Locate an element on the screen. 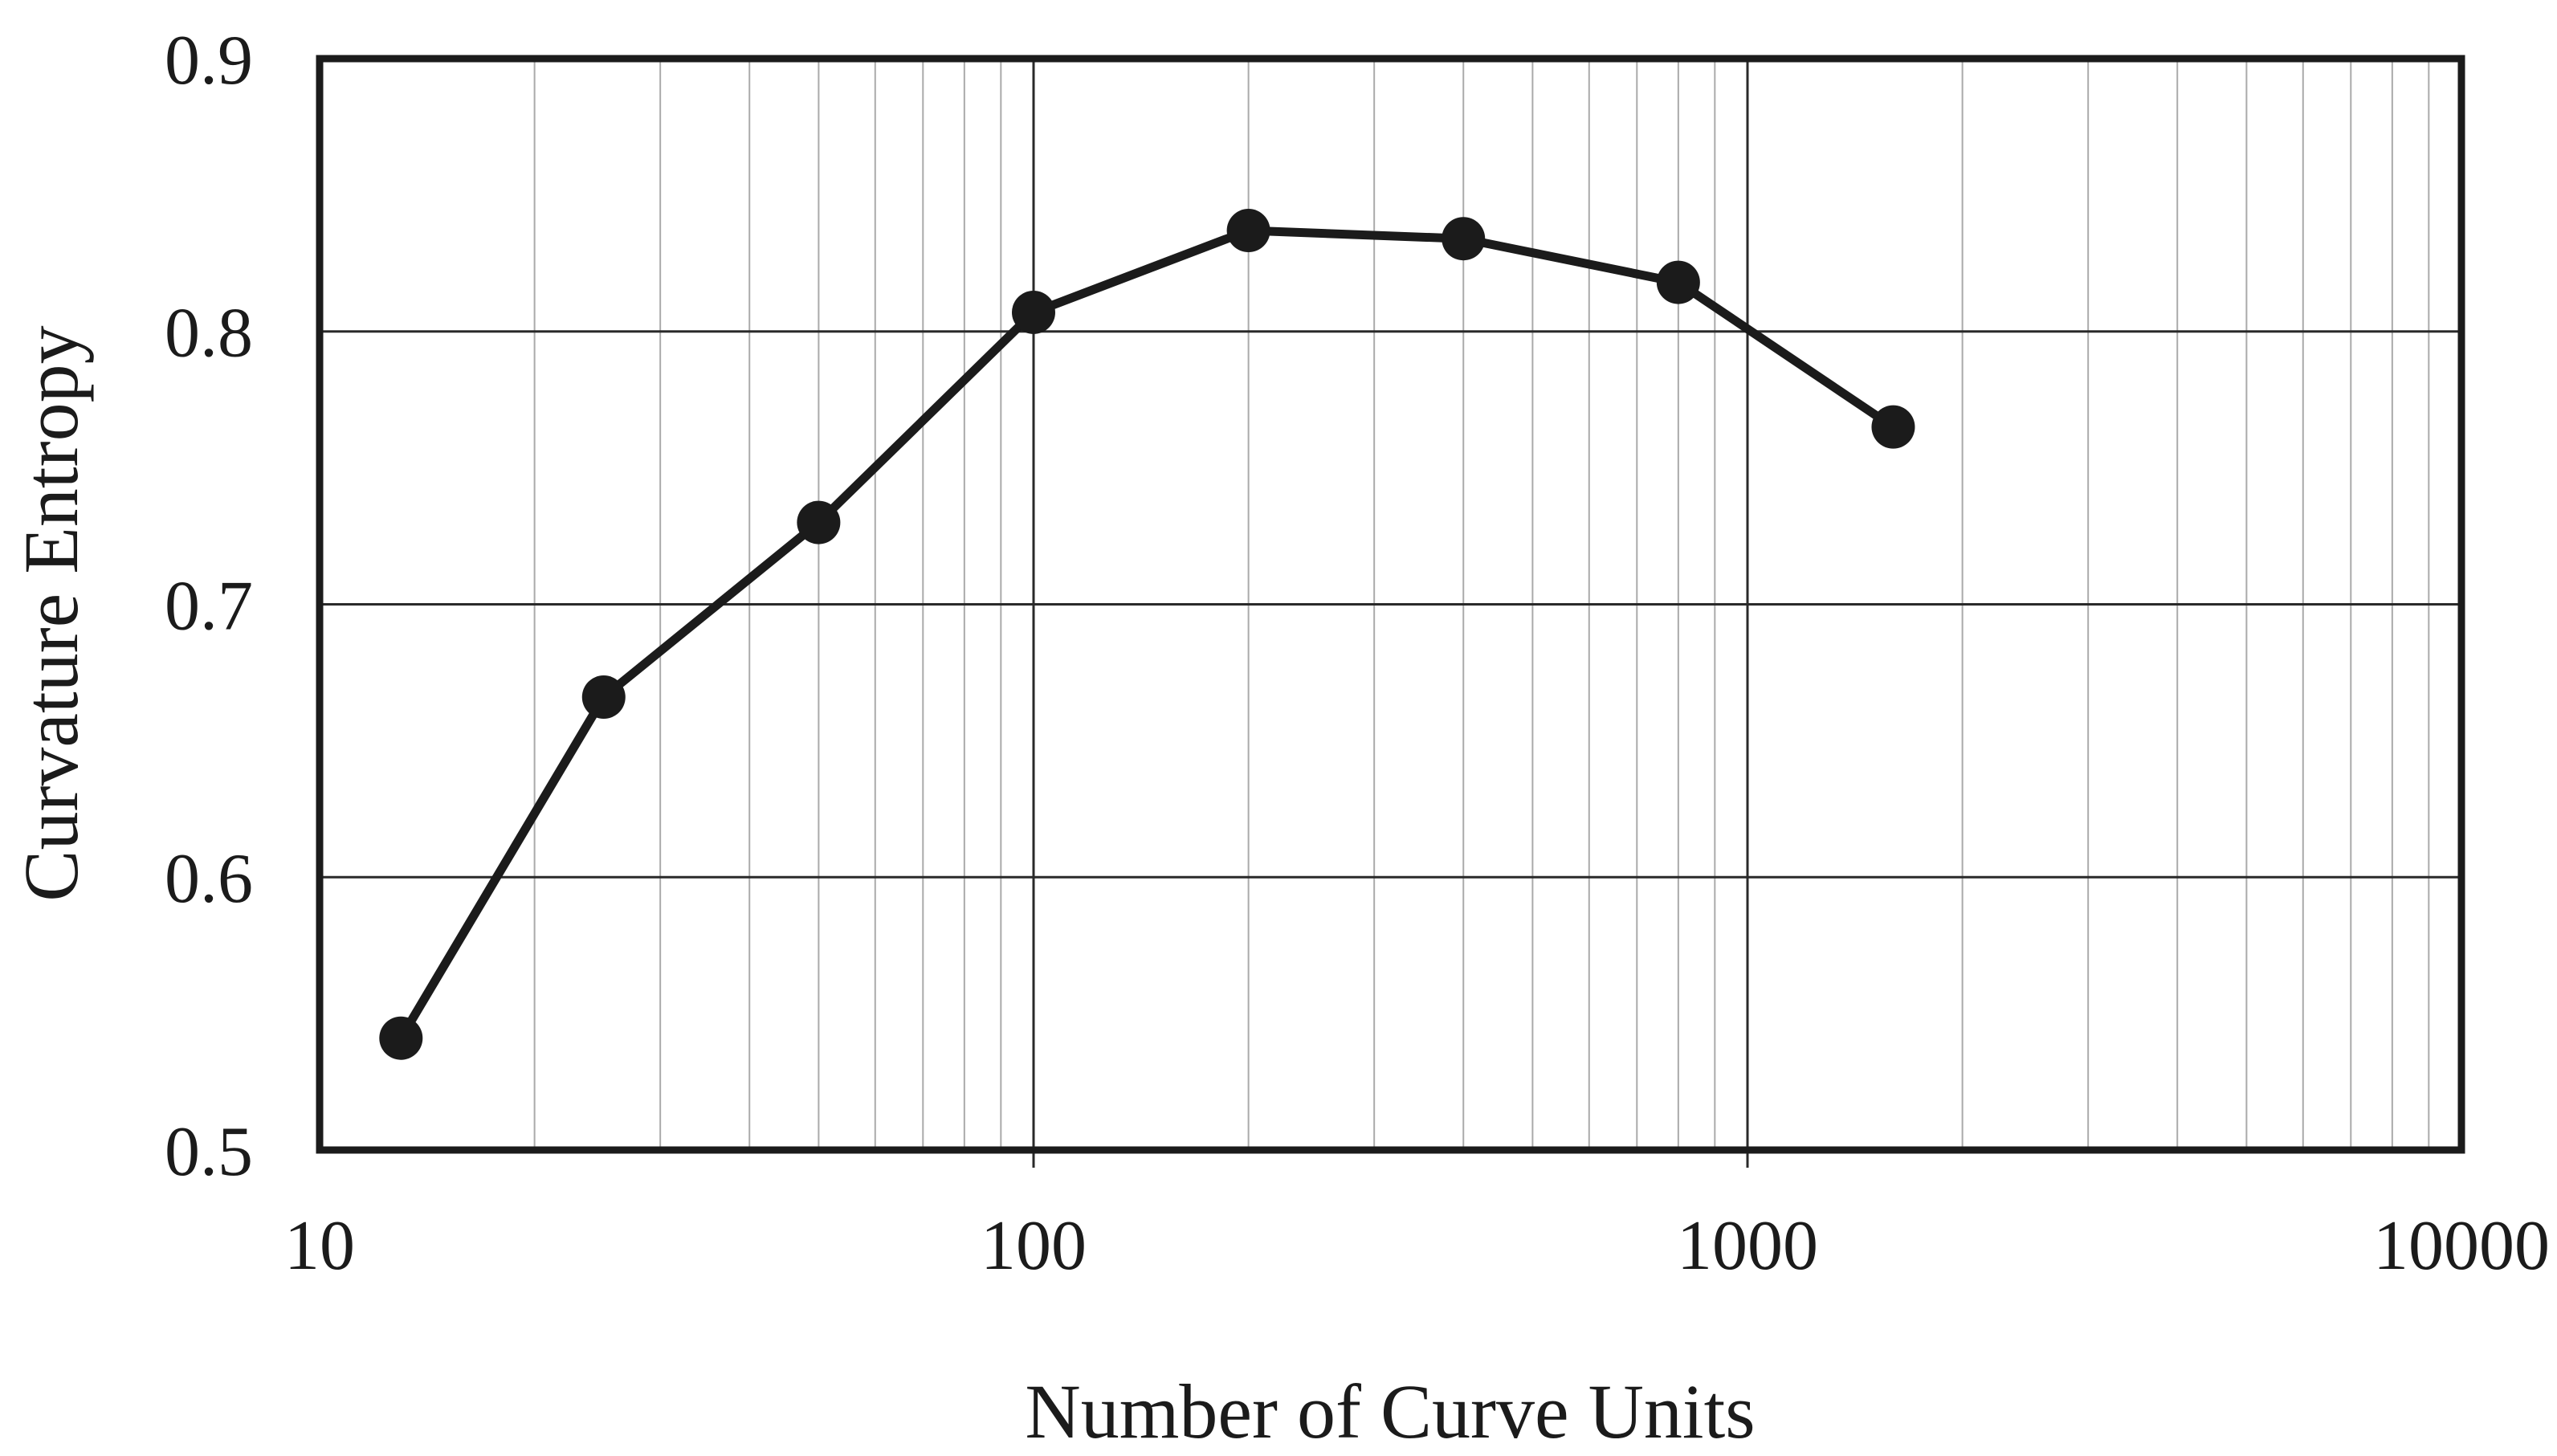 The width and height of the screenshot is (2557, 1456). y-tick-label: 0.8 is located at coordinates (209, 334).